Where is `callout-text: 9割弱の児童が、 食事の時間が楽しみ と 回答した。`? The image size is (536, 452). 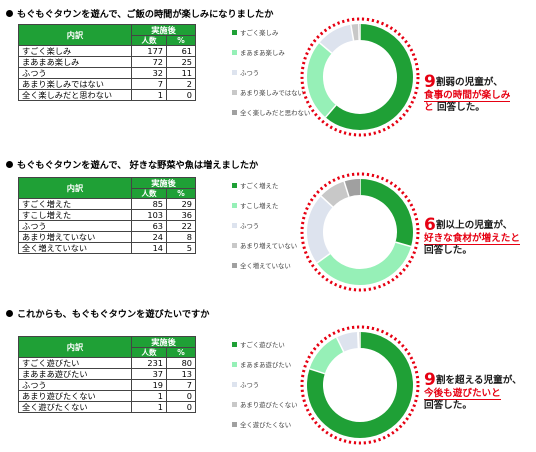 callout-text: 9割弱の児童が、 食事の時間が楽しみ と 回答した。 is located at coordinates (467, 92).